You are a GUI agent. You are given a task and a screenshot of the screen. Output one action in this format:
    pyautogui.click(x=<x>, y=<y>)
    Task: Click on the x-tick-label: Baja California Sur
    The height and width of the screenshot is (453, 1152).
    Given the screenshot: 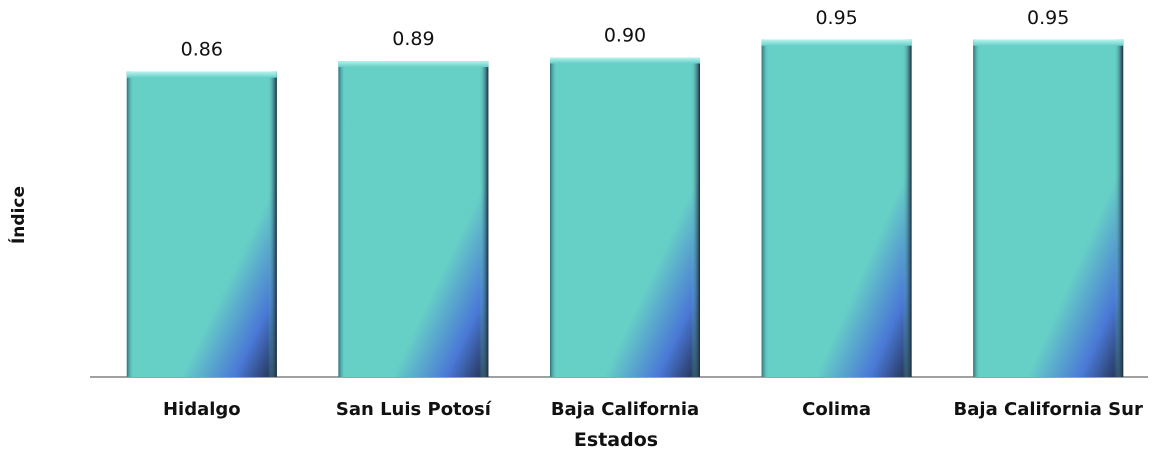 What is the action you would take?
    pyautogui.click(x=1048, y=409)
    